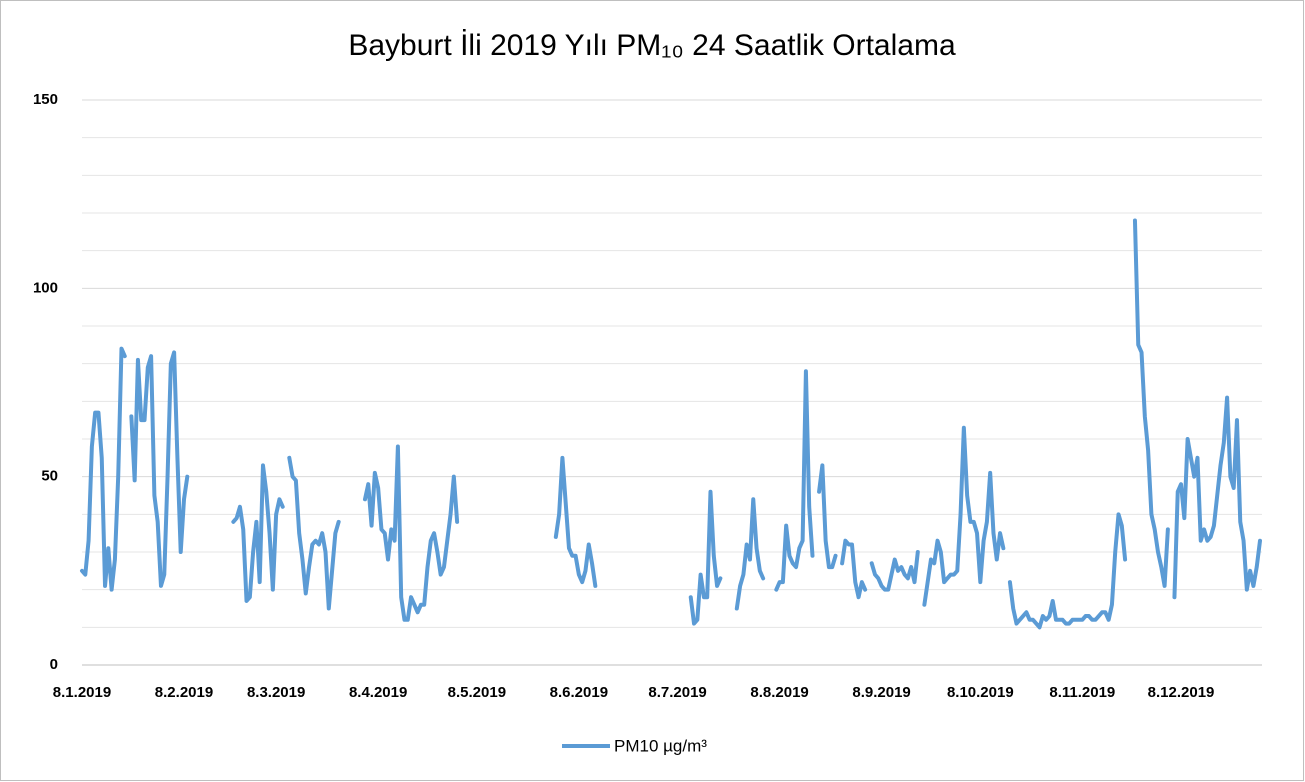  I want to click on y-tick-label: 50, so click(49, 476).